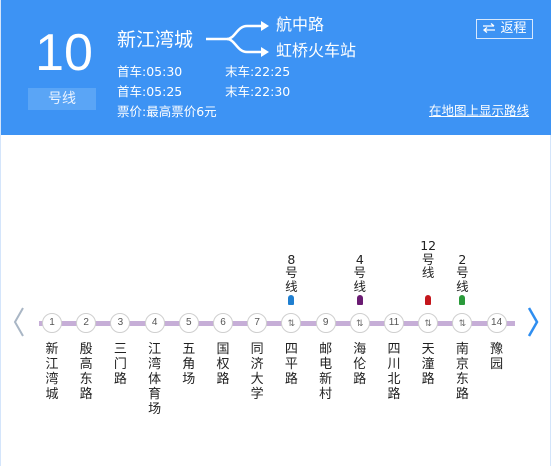 The width and height of the screenshot is (551, 466). Describe the element at coordinates (326, 372) in the screenshot. I see `station-name: 邮电新村` at that location.